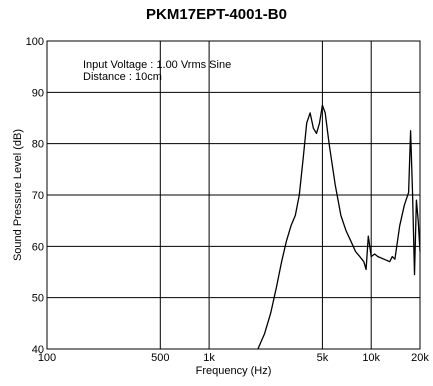 The height and width of the screenshot is (386, 433). Describe the element at coordinates (38, 196) in the screenshot. I see `y-tick-label: 70` at that location.